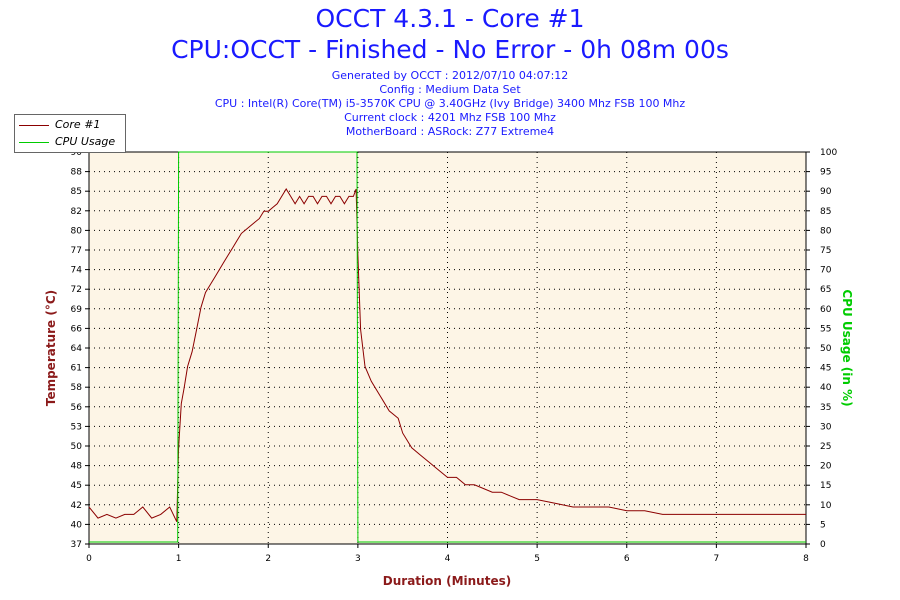  I want to click on y-tick-label: 53, so click(76, 427).